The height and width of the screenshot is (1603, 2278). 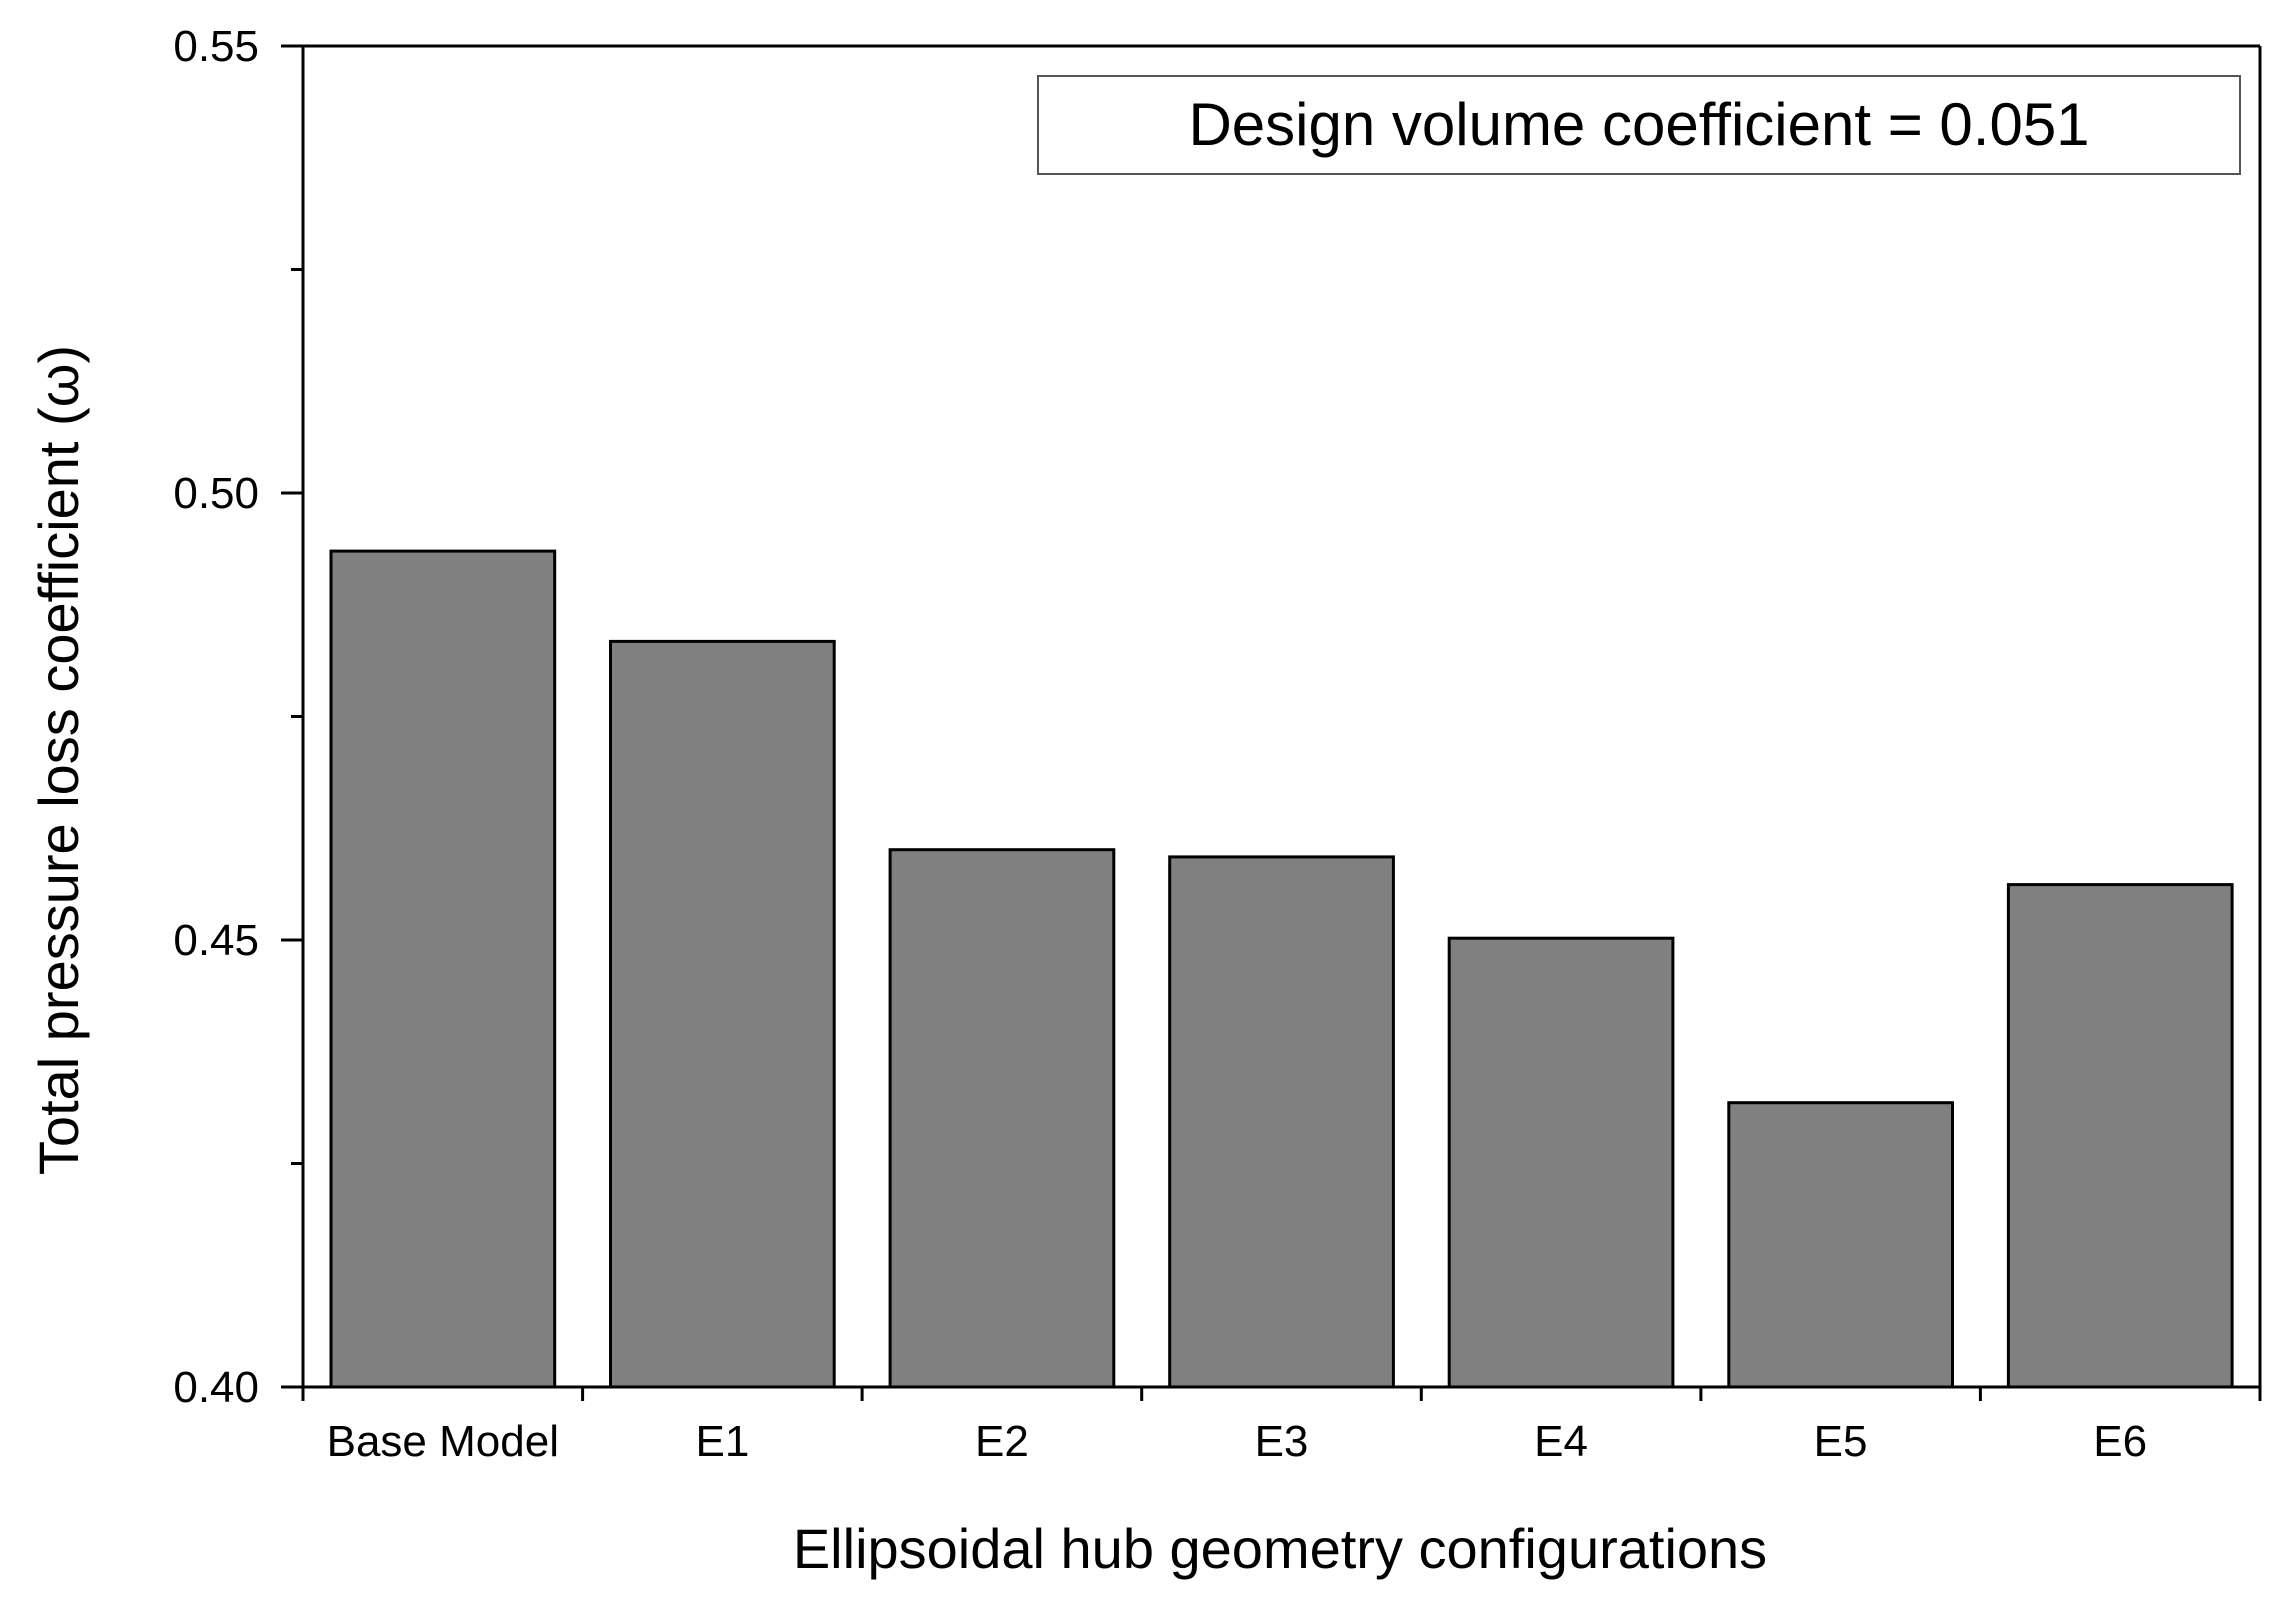 I want to click on bar-e2, so click(x=1002, y=1118).